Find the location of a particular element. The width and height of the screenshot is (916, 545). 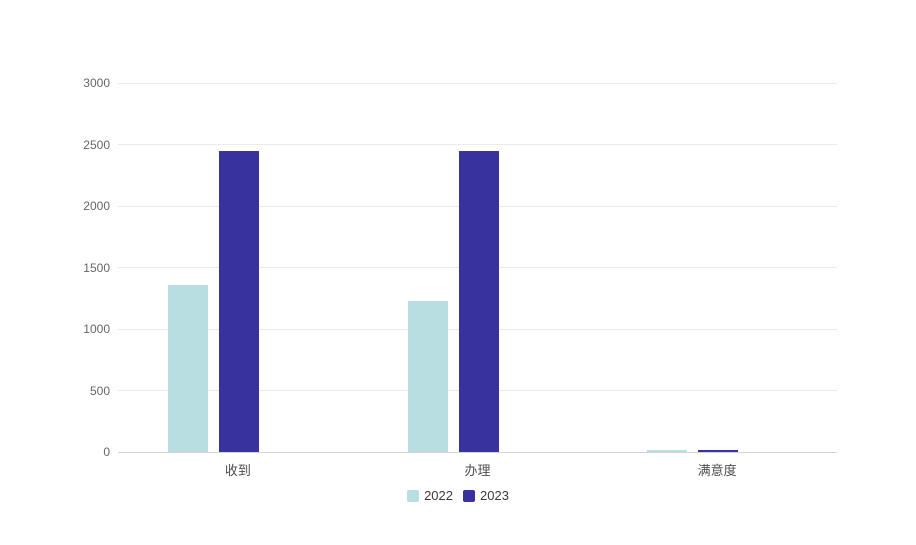

legend-item-2022: 2022 is located at coordinates (430, 495).